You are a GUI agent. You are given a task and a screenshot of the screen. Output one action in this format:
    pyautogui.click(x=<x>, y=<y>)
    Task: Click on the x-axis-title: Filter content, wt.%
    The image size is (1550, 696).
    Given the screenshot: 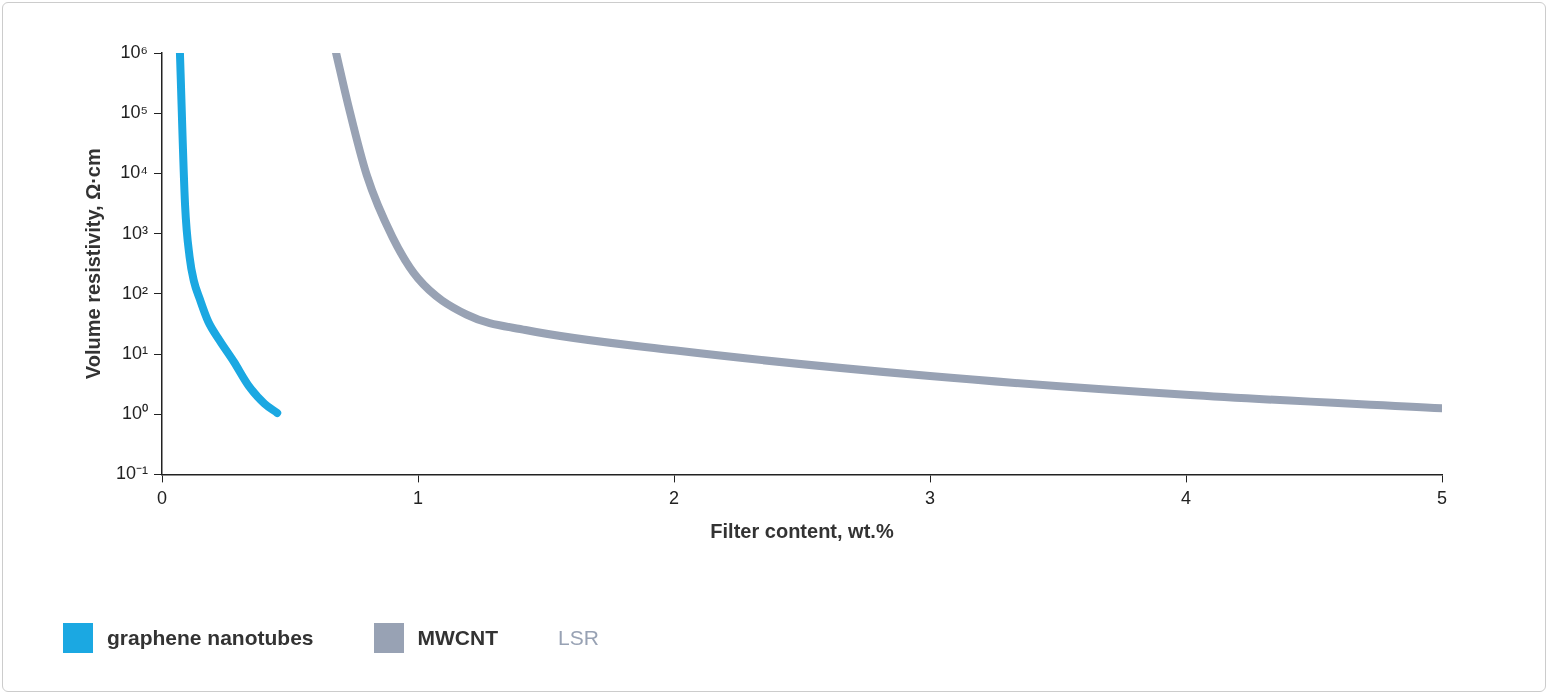 What is the action you would take?
    pyautogui.click(x=802, y=530)
    